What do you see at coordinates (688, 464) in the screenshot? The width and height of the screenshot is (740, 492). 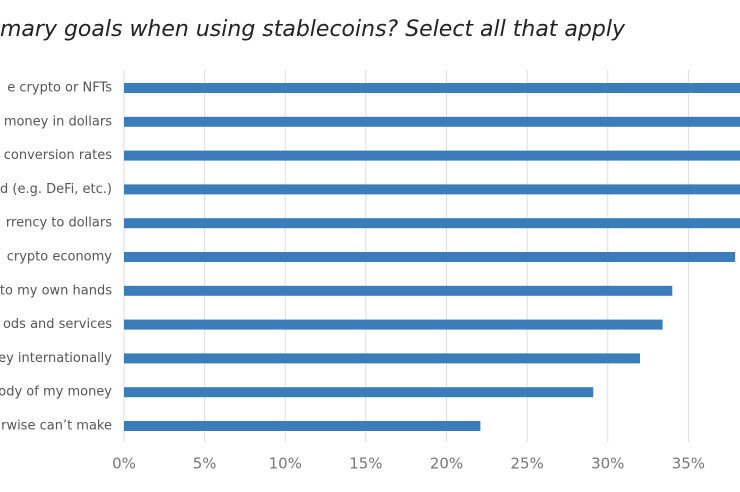 I see `x-tick-label: 35%` at bounding box center [688, 464].